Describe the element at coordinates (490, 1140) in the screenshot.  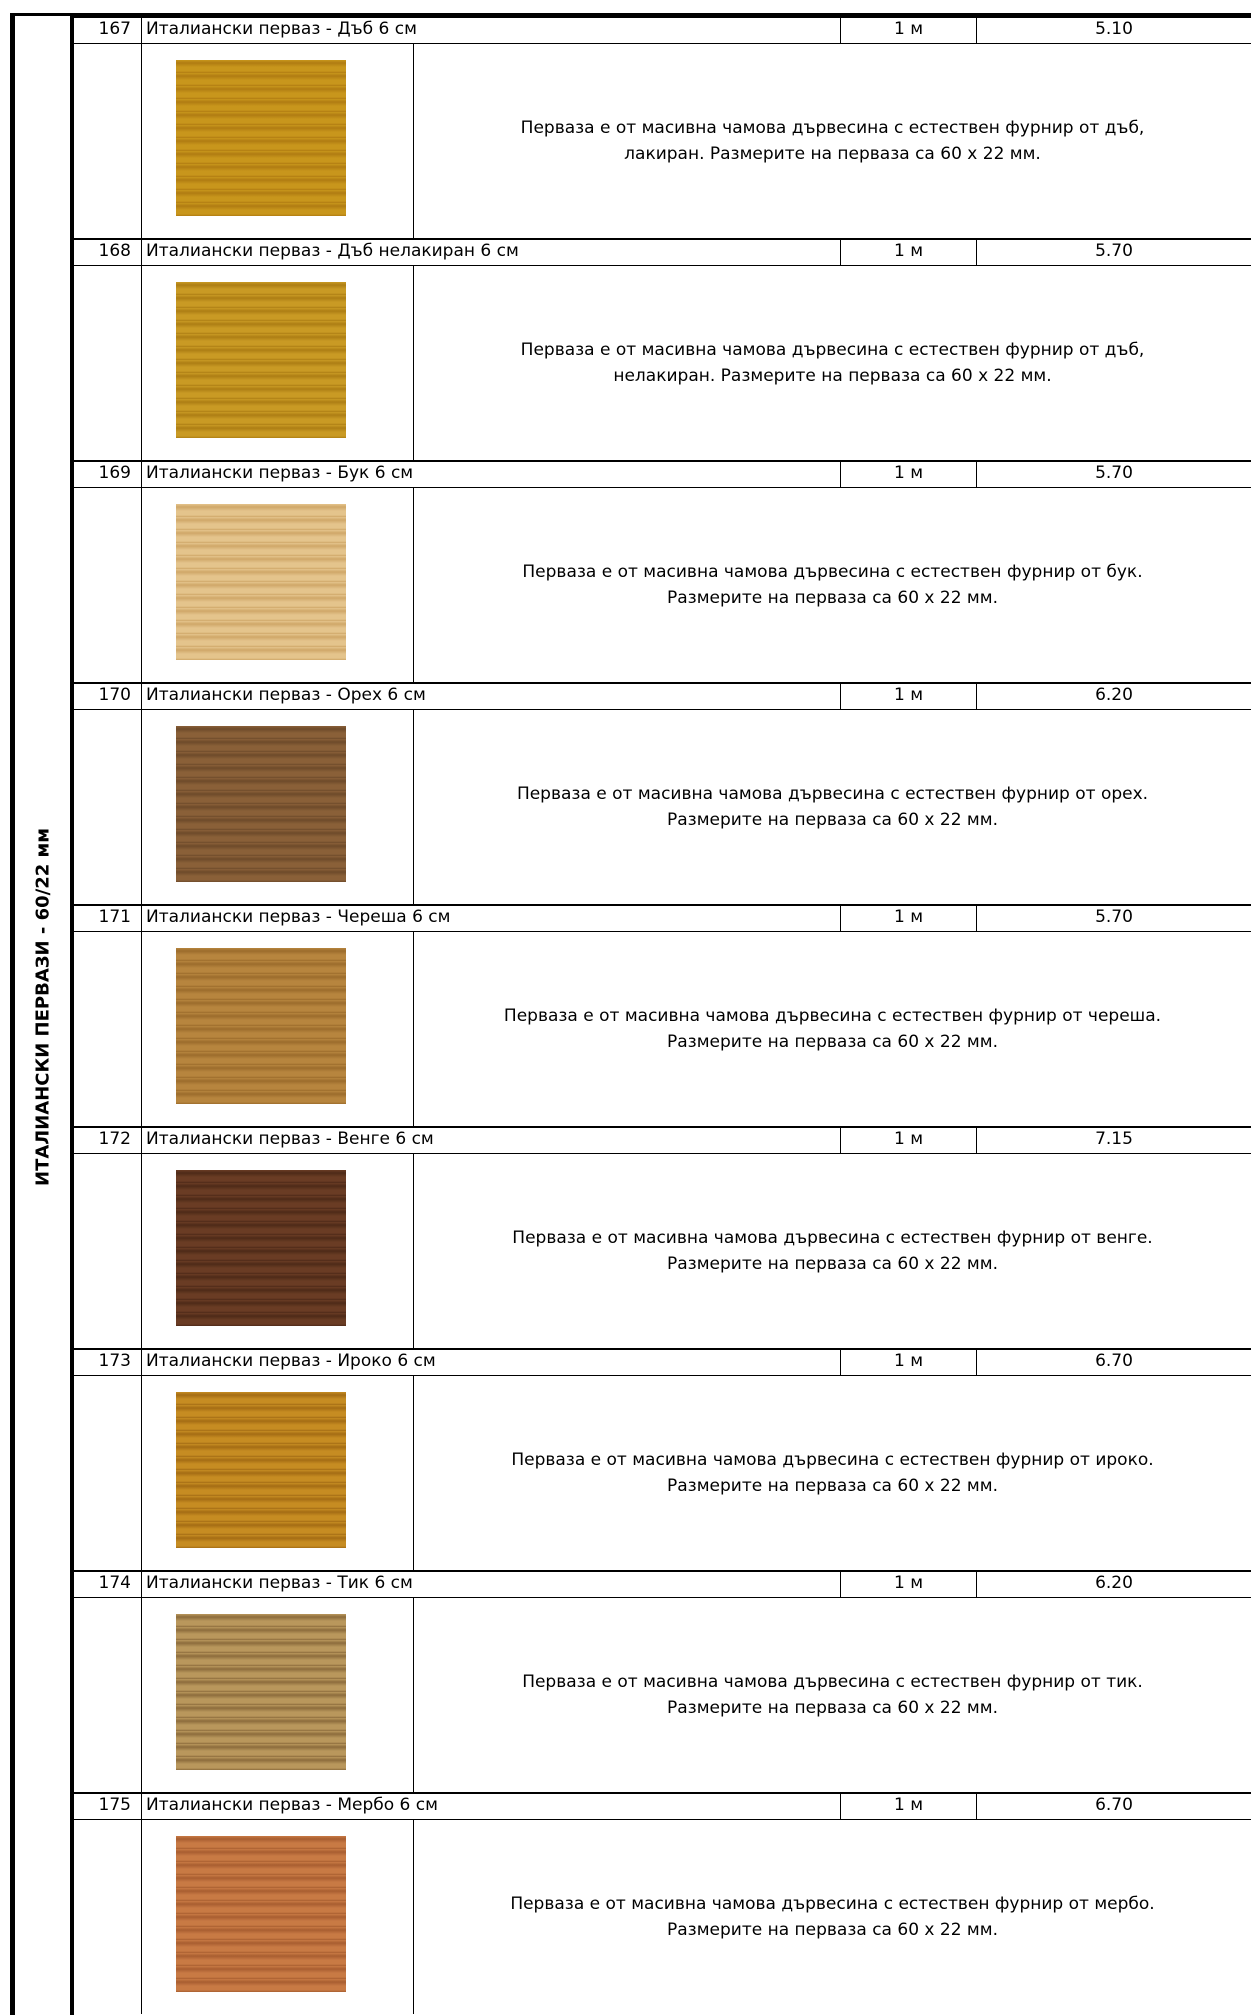
I see `name-cell: Италиански перваз - Венге 6 см` at that location.